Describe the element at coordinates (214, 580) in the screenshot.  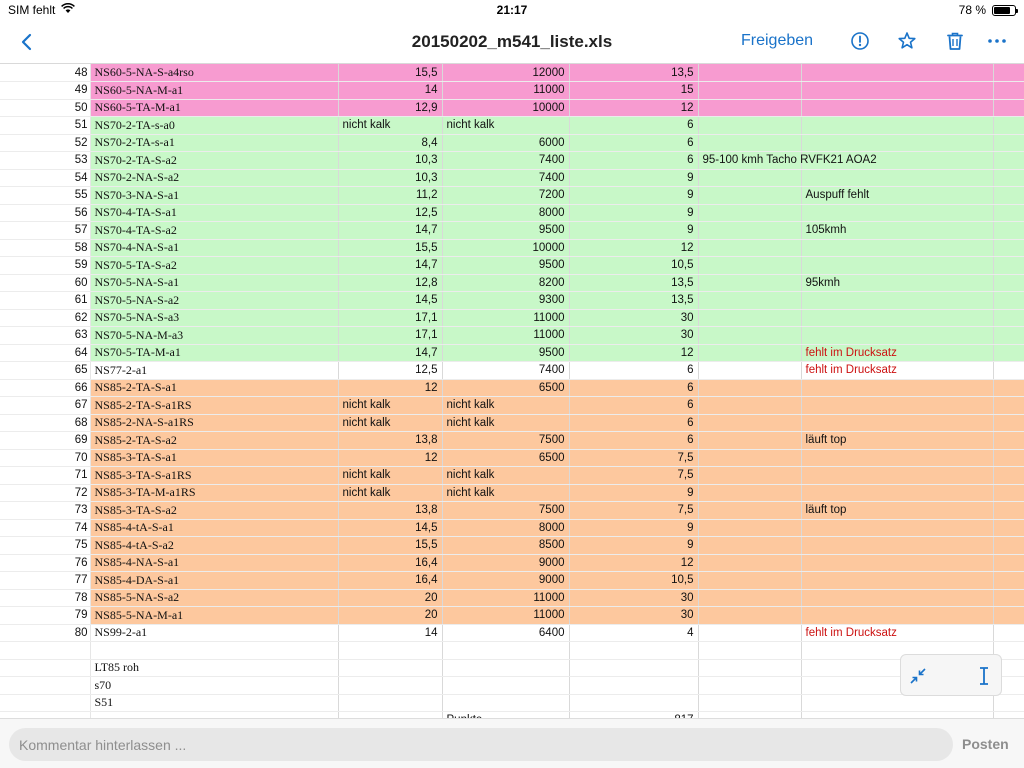
I see `cell-name: NS85-4-DA-S-a1` at that location.